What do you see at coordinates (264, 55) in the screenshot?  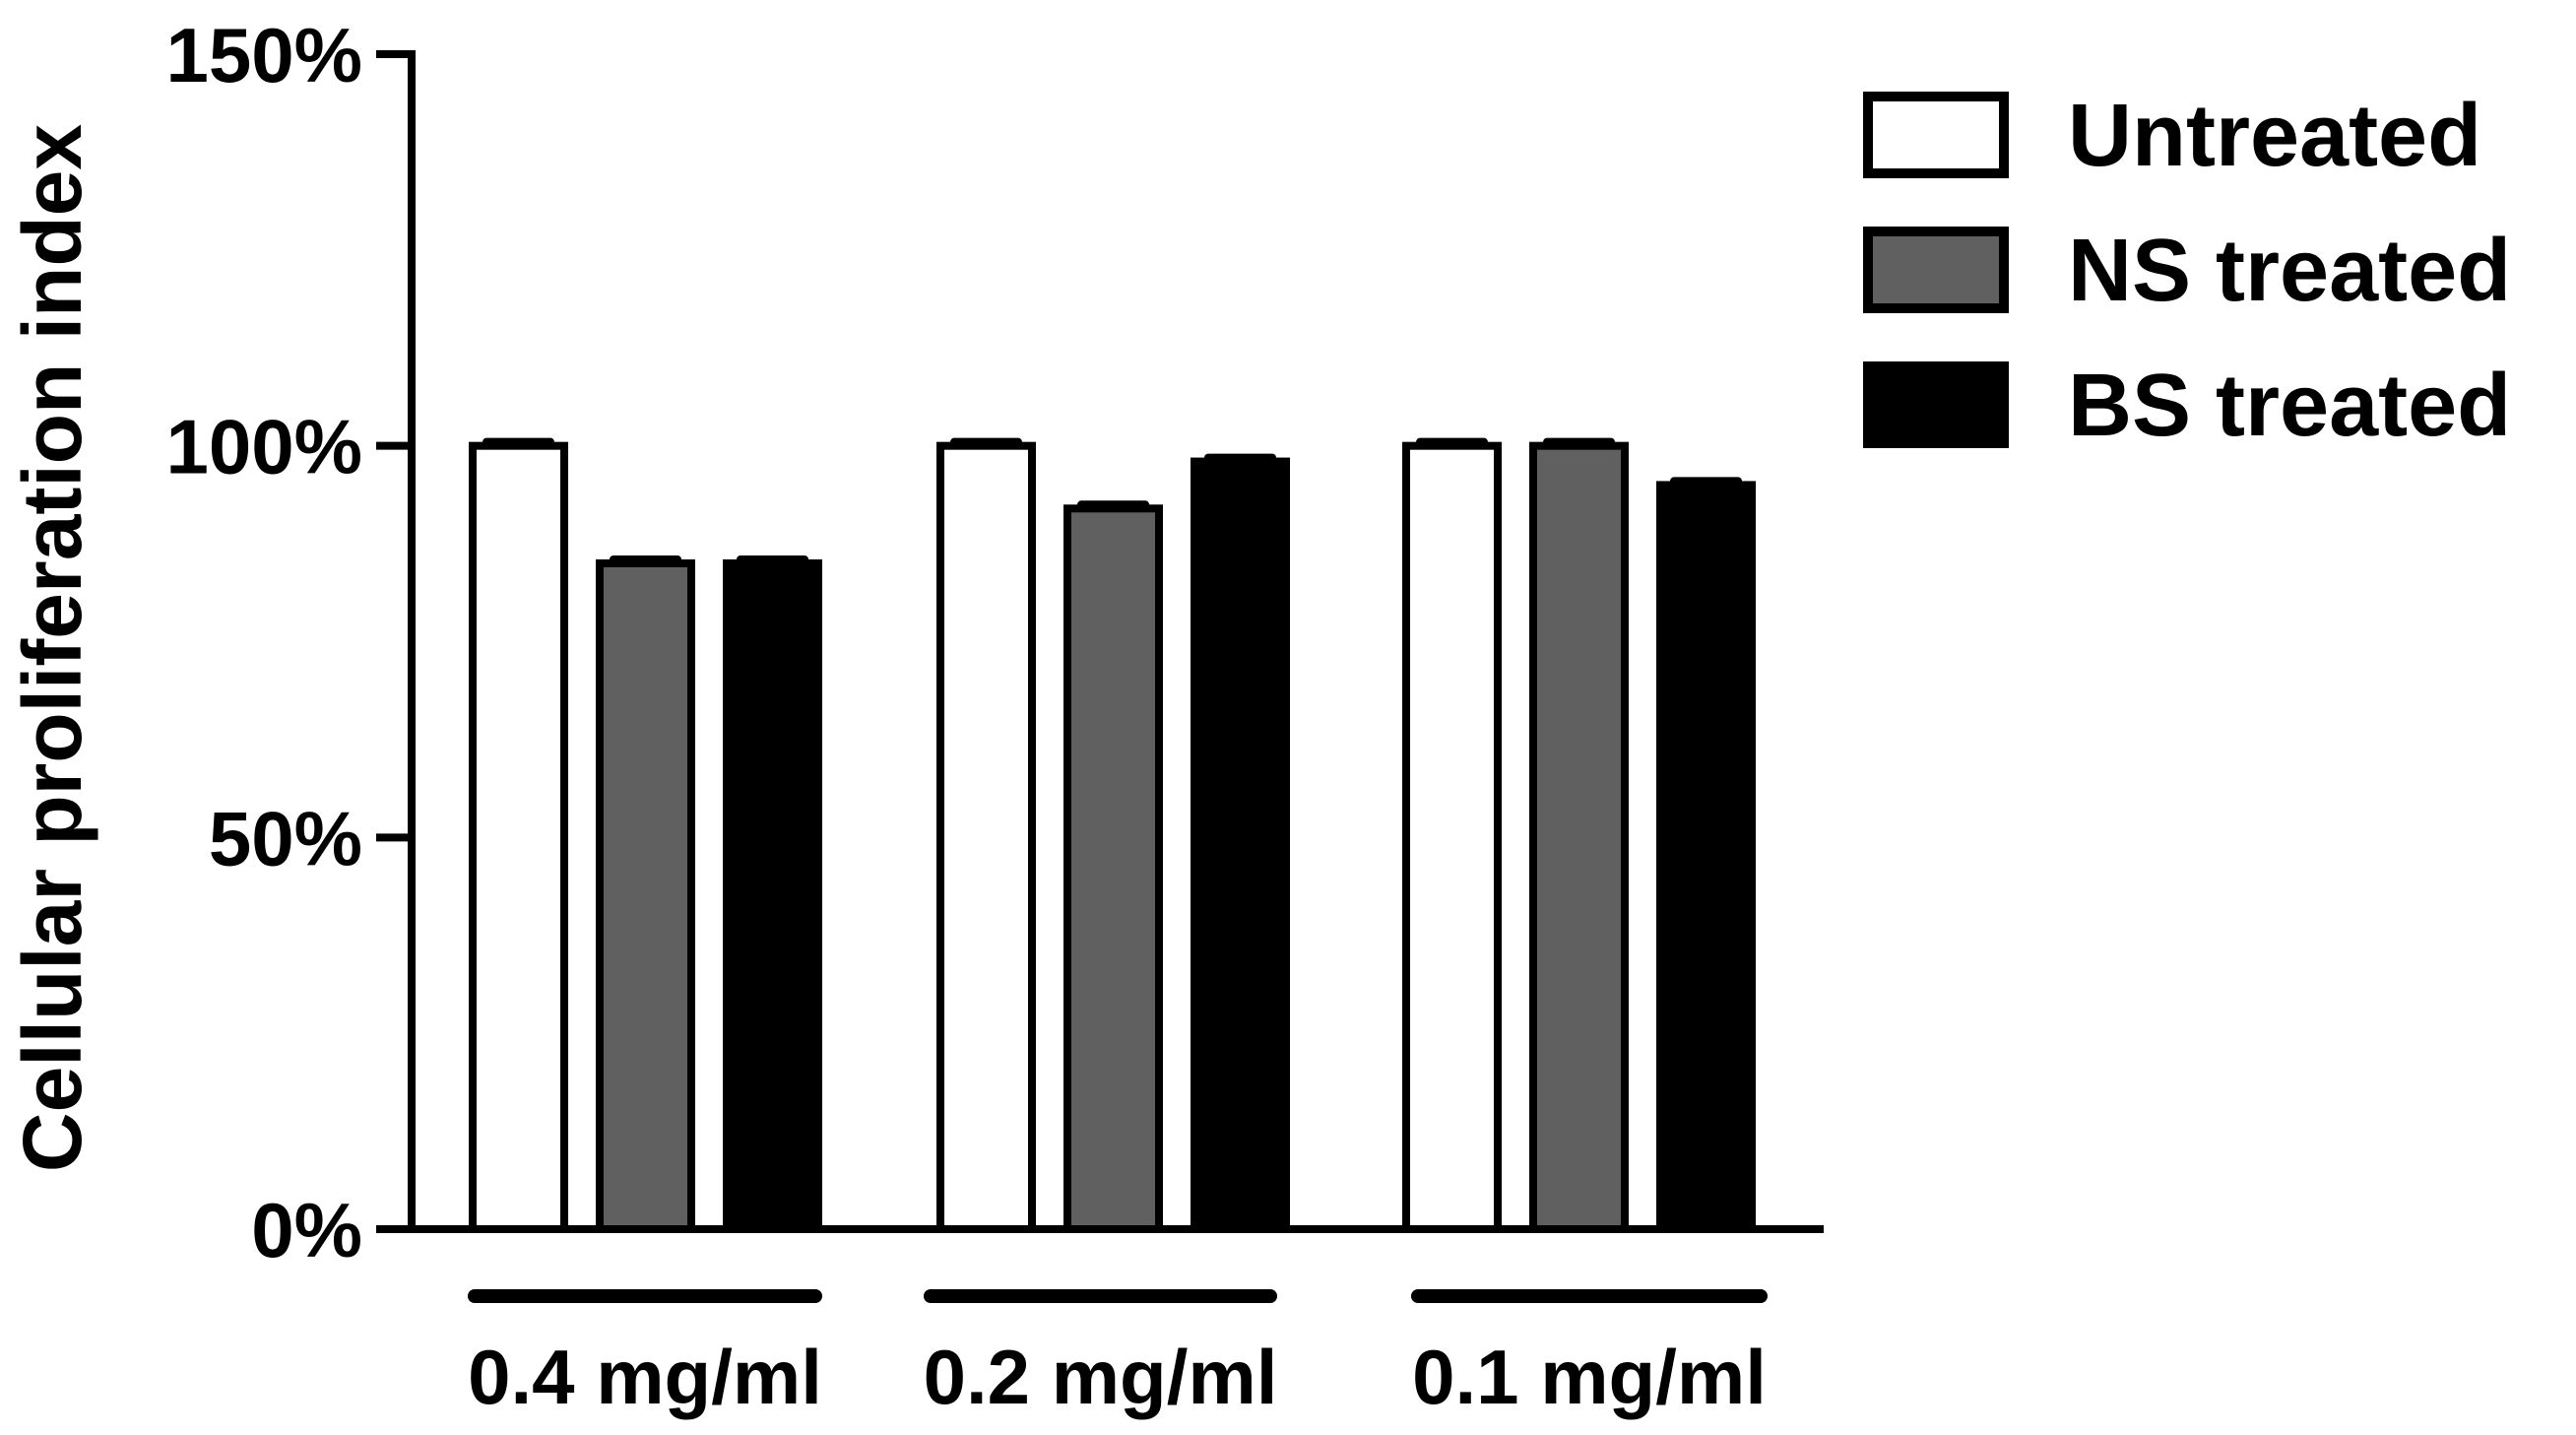 I see `y-tick-label: 150%` at bounding box center [264, 55].